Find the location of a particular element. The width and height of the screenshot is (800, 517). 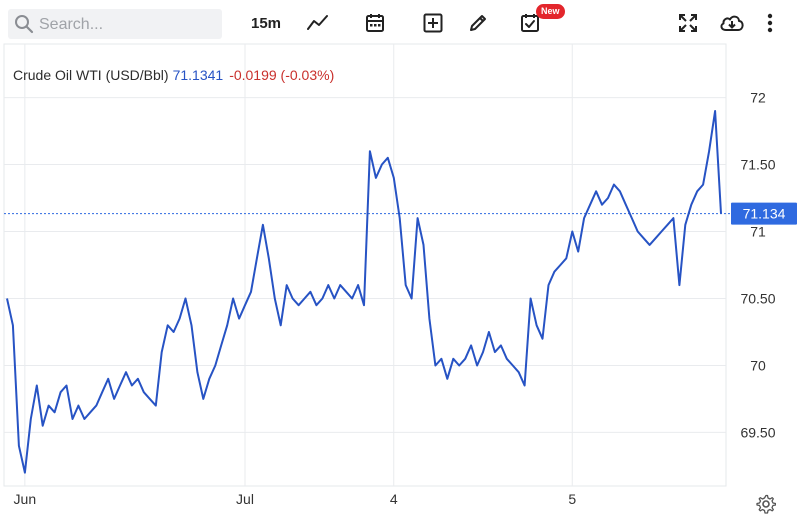

legend-symbol: Crude Oil WTI (USD/Bbl) is located at coordinates (91, 75).